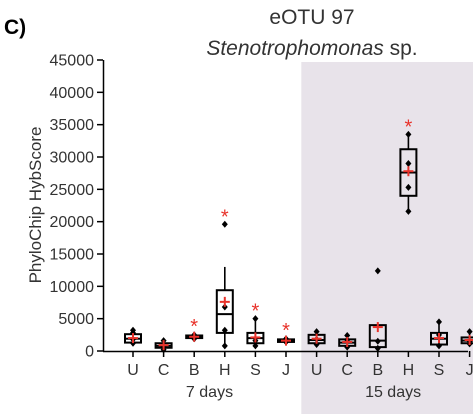  Describe the element at coordinates (255, 325) in the screenshot. I see `box-s-7d: *` at that location.